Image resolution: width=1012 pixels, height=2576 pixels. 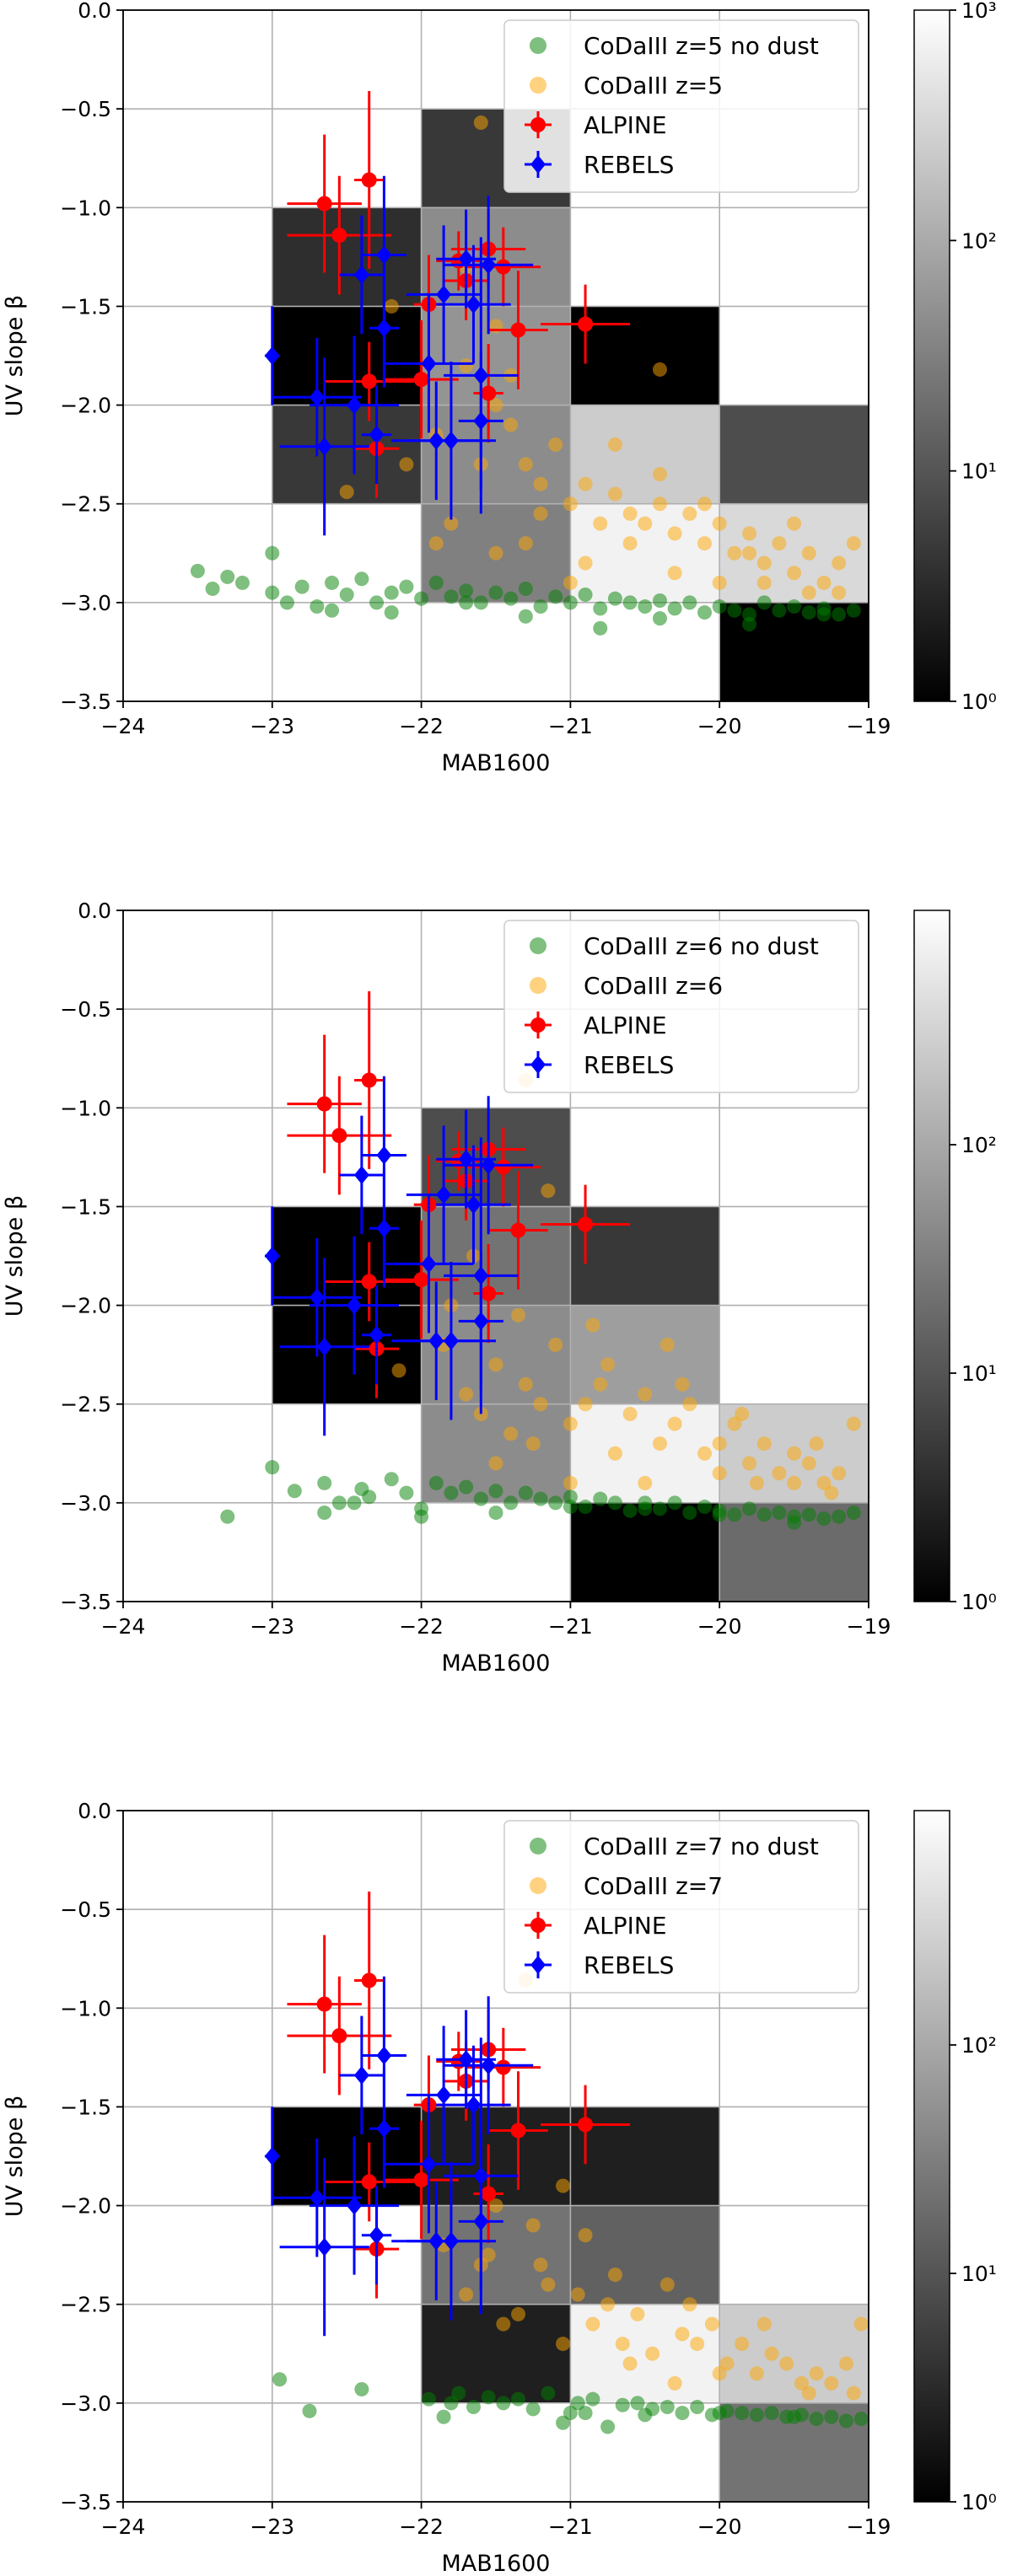 What do you see at coordinates (86, 2403) in the screenshot?
I see `y-tick-label: −3.0` at bounding box center [86, 2403].